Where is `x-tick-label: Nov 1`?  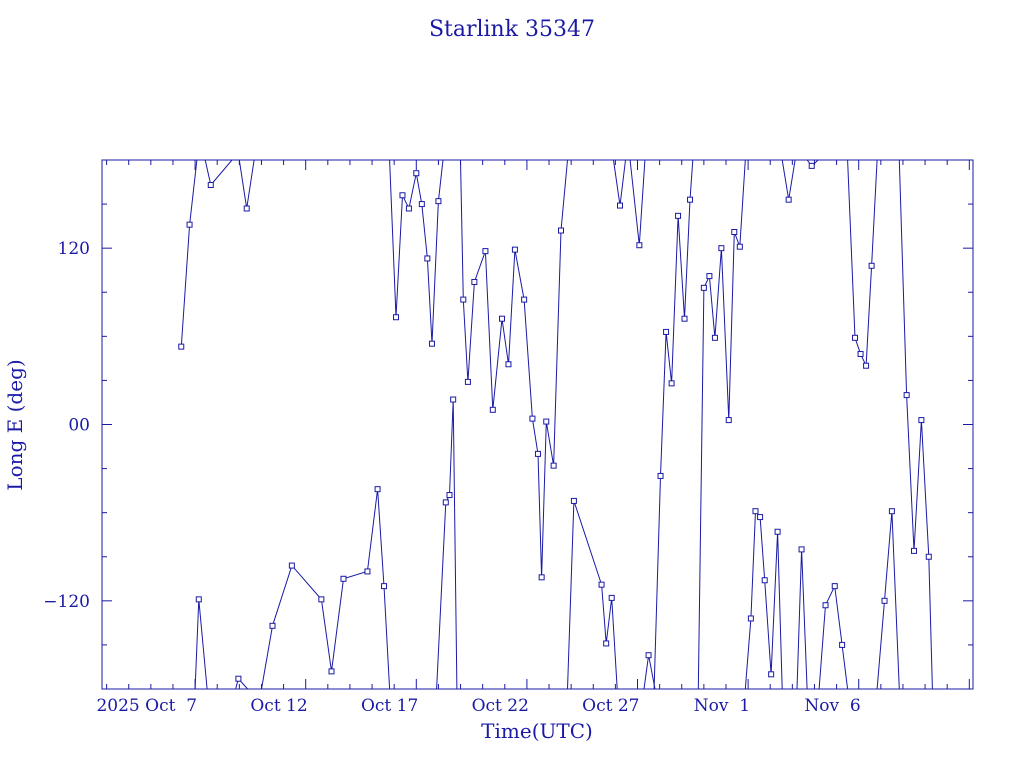 x-tick-label: Nov 1 is located at coordinates (722, 706).